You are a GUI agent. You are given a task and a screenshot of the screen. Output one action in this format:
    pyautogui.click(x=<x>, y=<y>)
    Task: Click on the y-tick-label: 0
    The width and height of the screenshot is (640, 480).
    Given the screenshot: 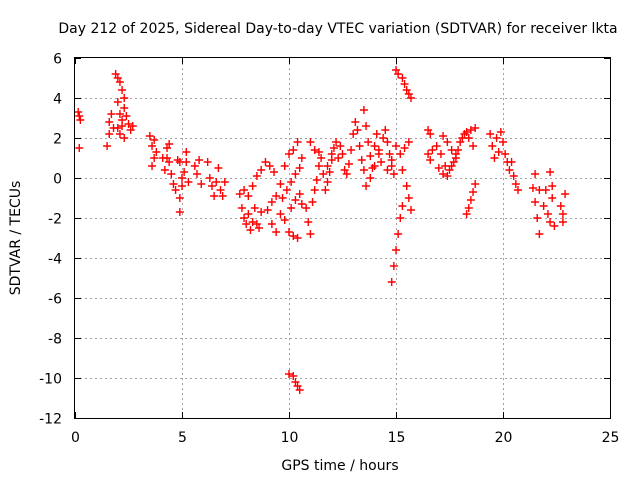 What is the action you would take?
    pyautogui.click(x=57, y=180)
    